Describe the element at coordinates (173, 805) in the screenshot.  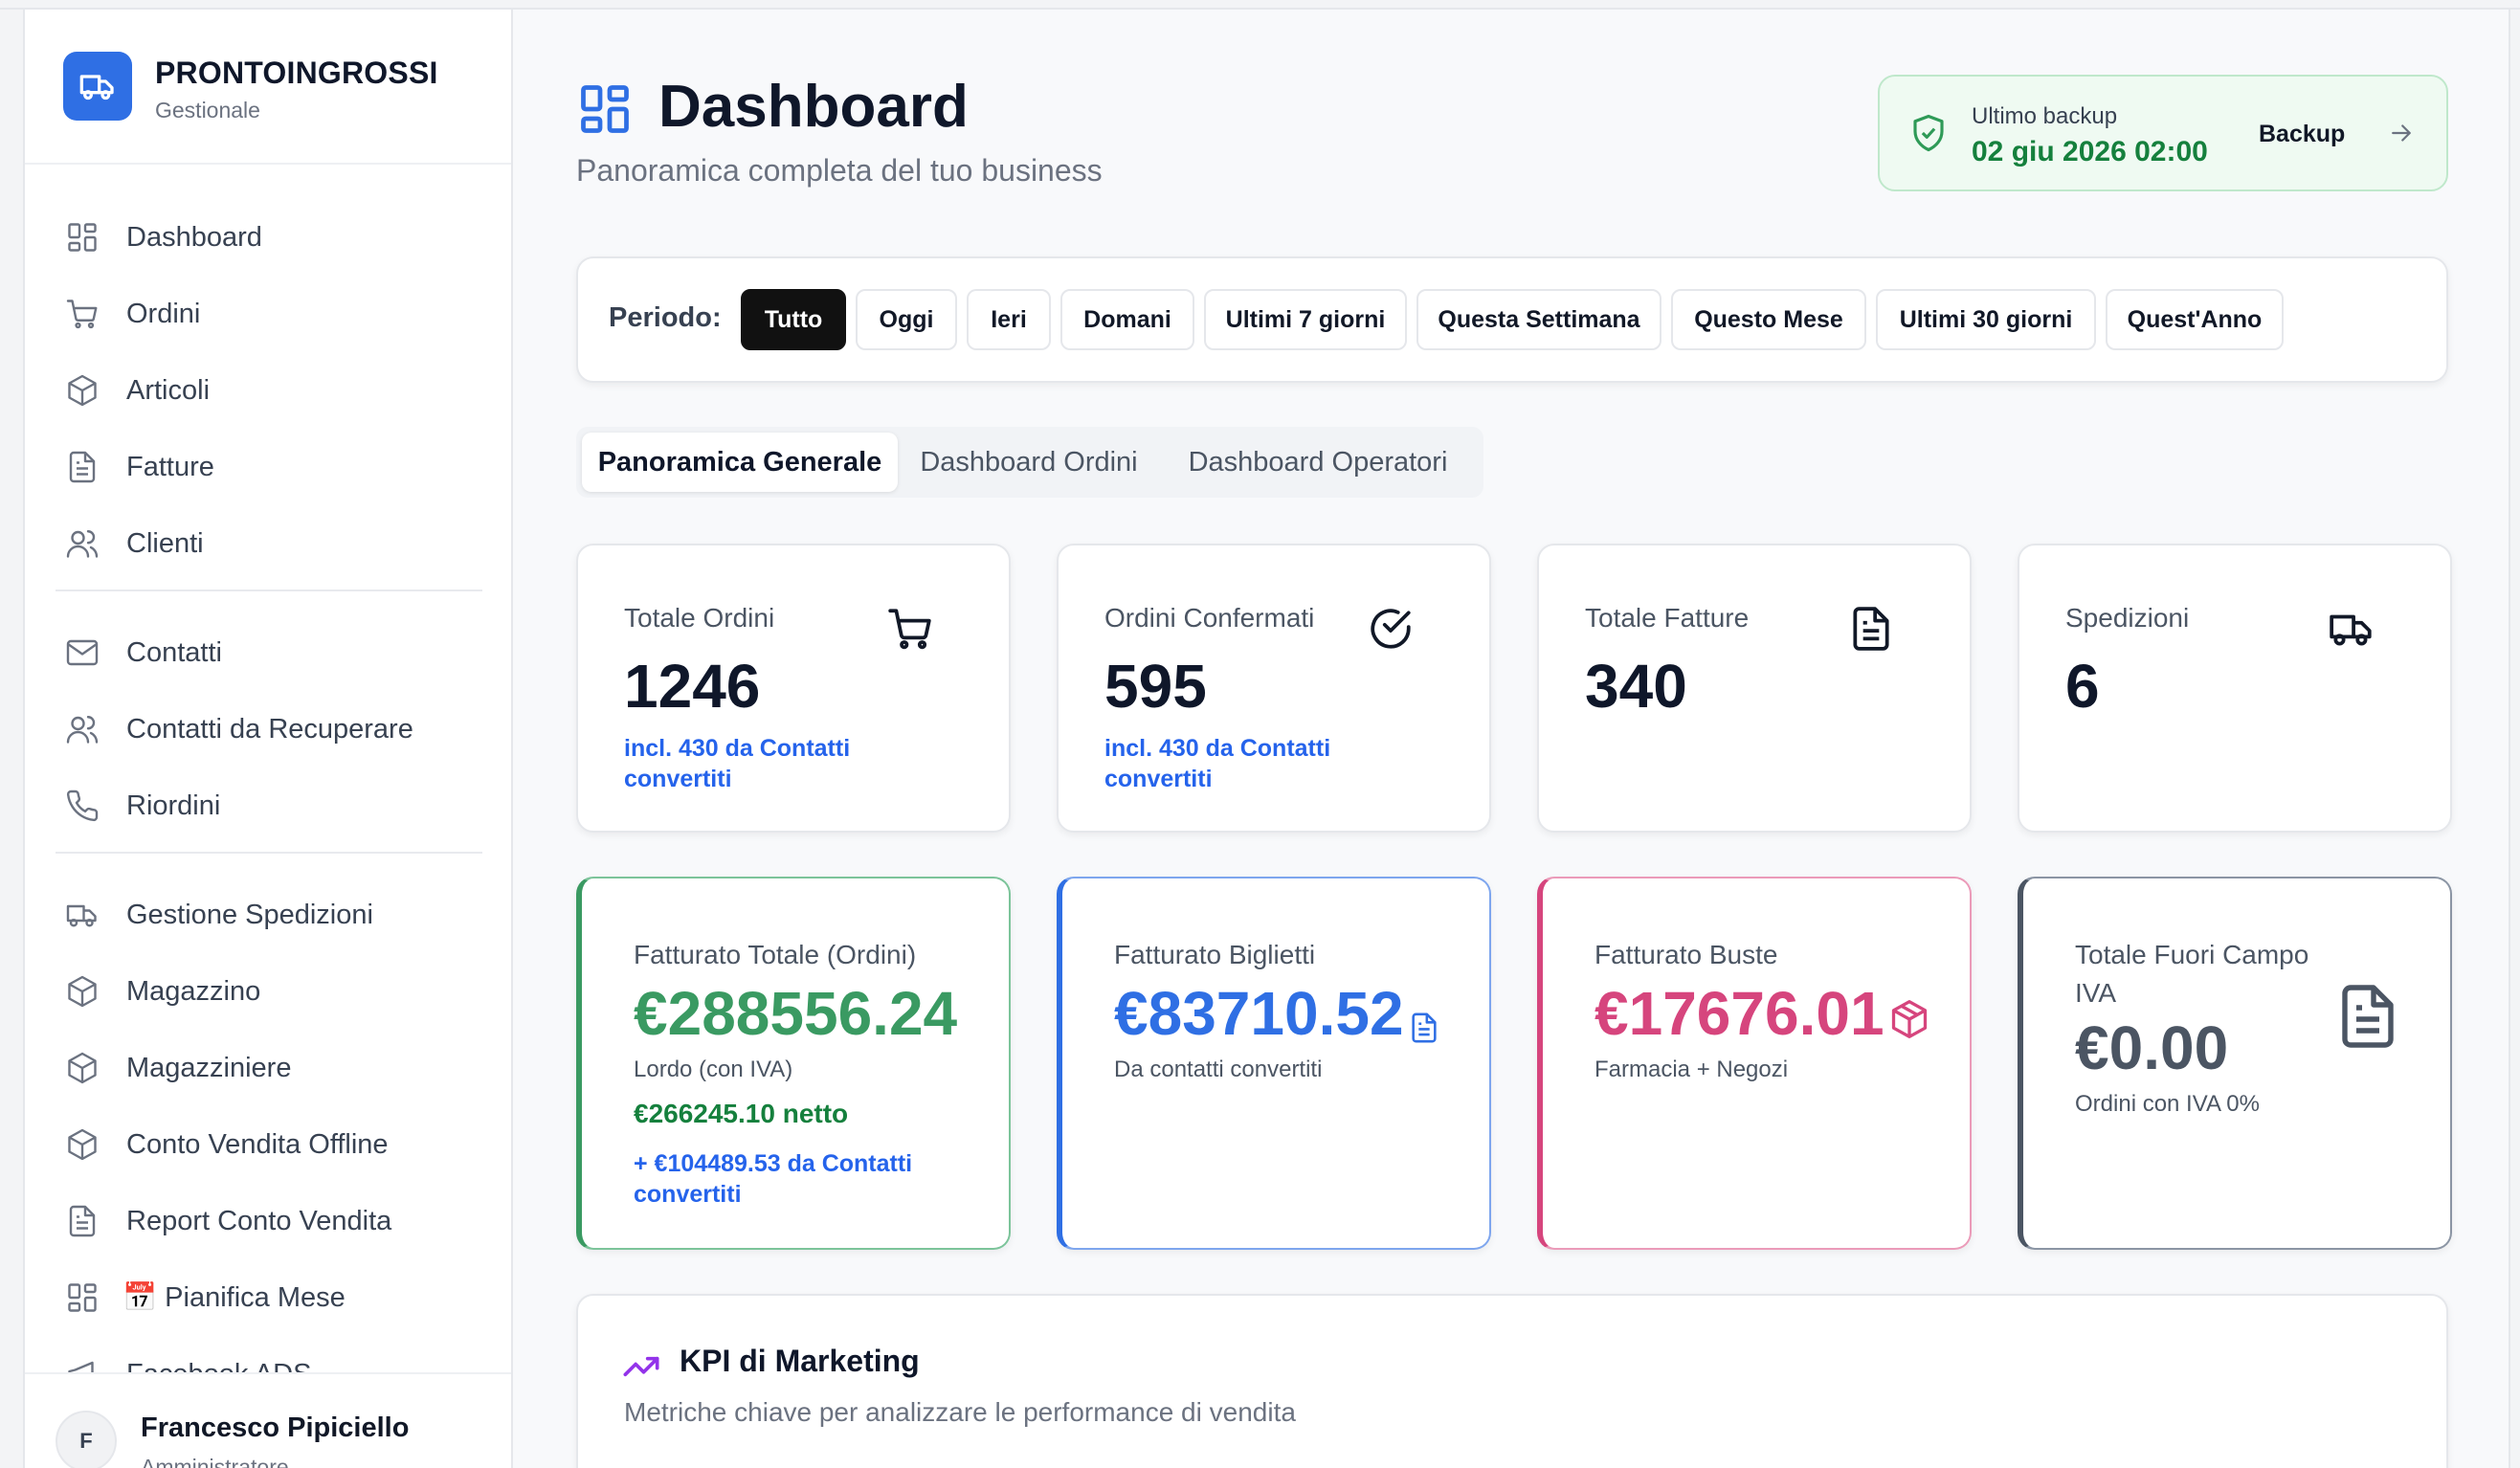
I see `sidebar-item-label: Riordini` at that location.